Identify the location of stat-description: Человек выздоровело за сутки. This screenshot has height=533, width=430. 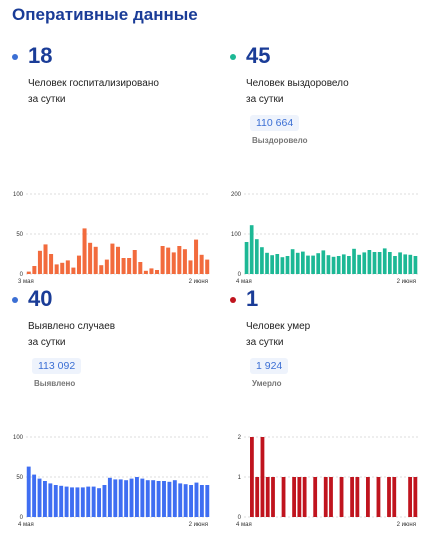
(297, 91).